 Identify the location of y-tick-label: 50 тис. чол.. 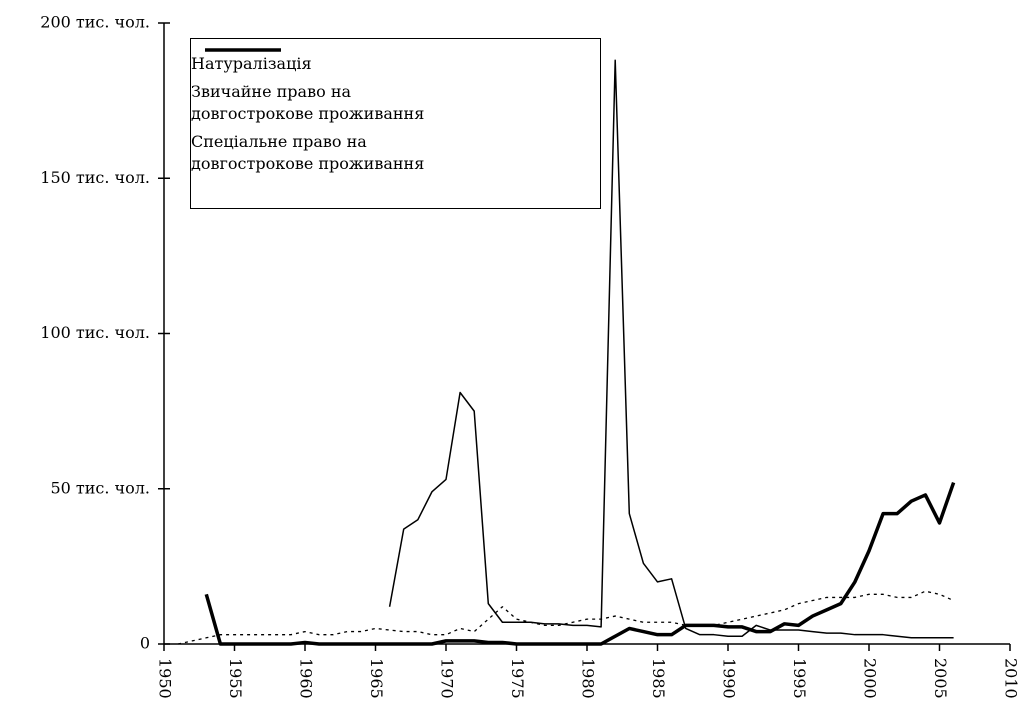
(100, 487).